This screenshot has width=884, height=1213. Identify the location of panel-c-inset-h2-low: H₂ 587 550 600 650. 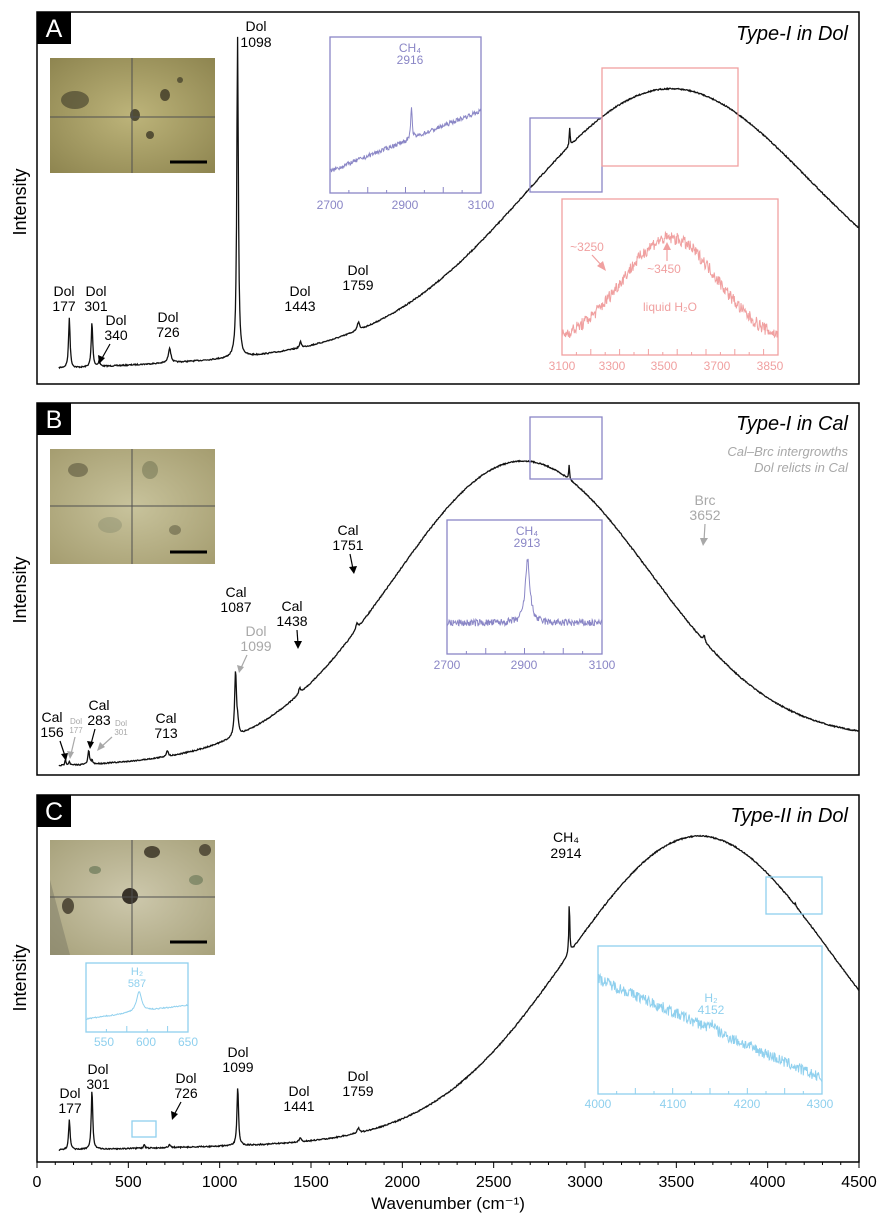
(141, 1005).